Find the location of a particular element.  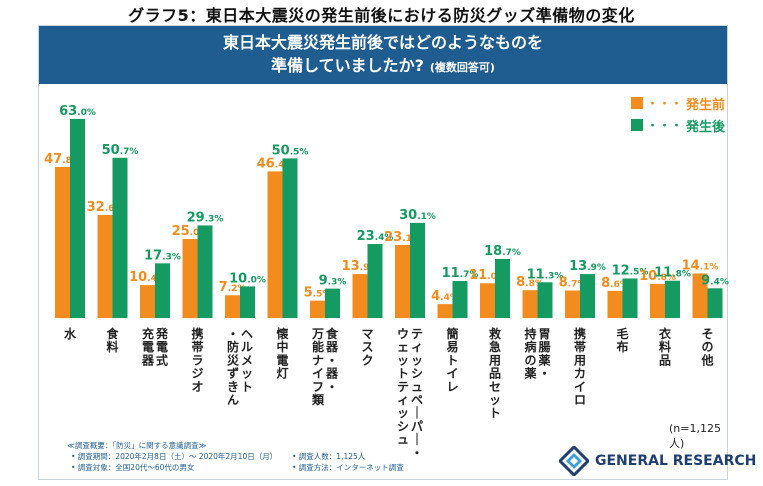

data-label-after-10: 18.7% is located at coordinates (502, 251).